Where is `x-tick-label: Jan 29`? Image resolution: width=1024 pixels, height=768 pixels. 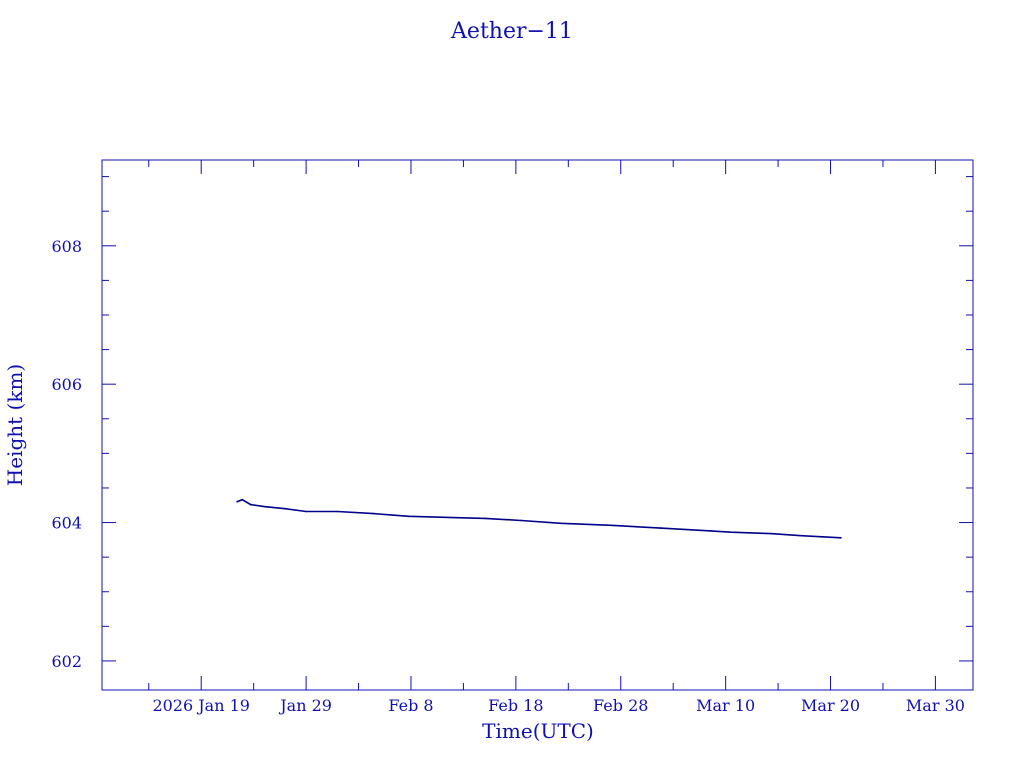 x-tick-label: Jan 29 is located at coordinates (305, 705).